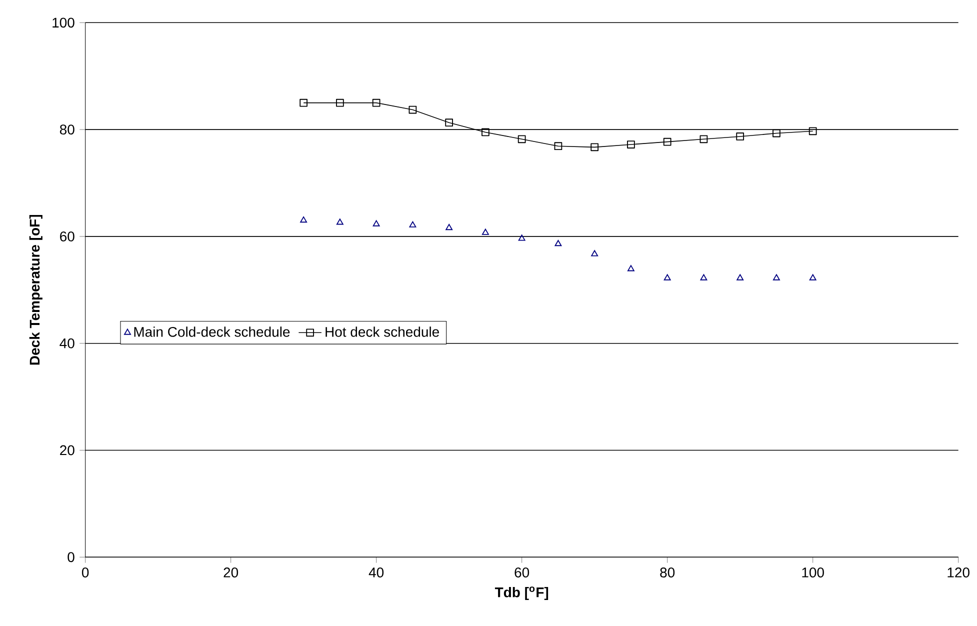 The height and width of the screenshot is (626, 977). Describe the element at coordinates (382, 331) in the screenshot. I see `legend-label: Hot deck schedule` at that location.